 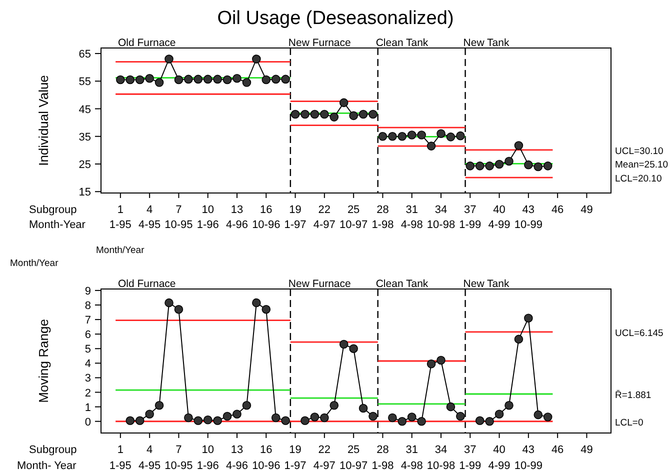 I want to click on y-tick-label: 7, so click(x=87, y=320).